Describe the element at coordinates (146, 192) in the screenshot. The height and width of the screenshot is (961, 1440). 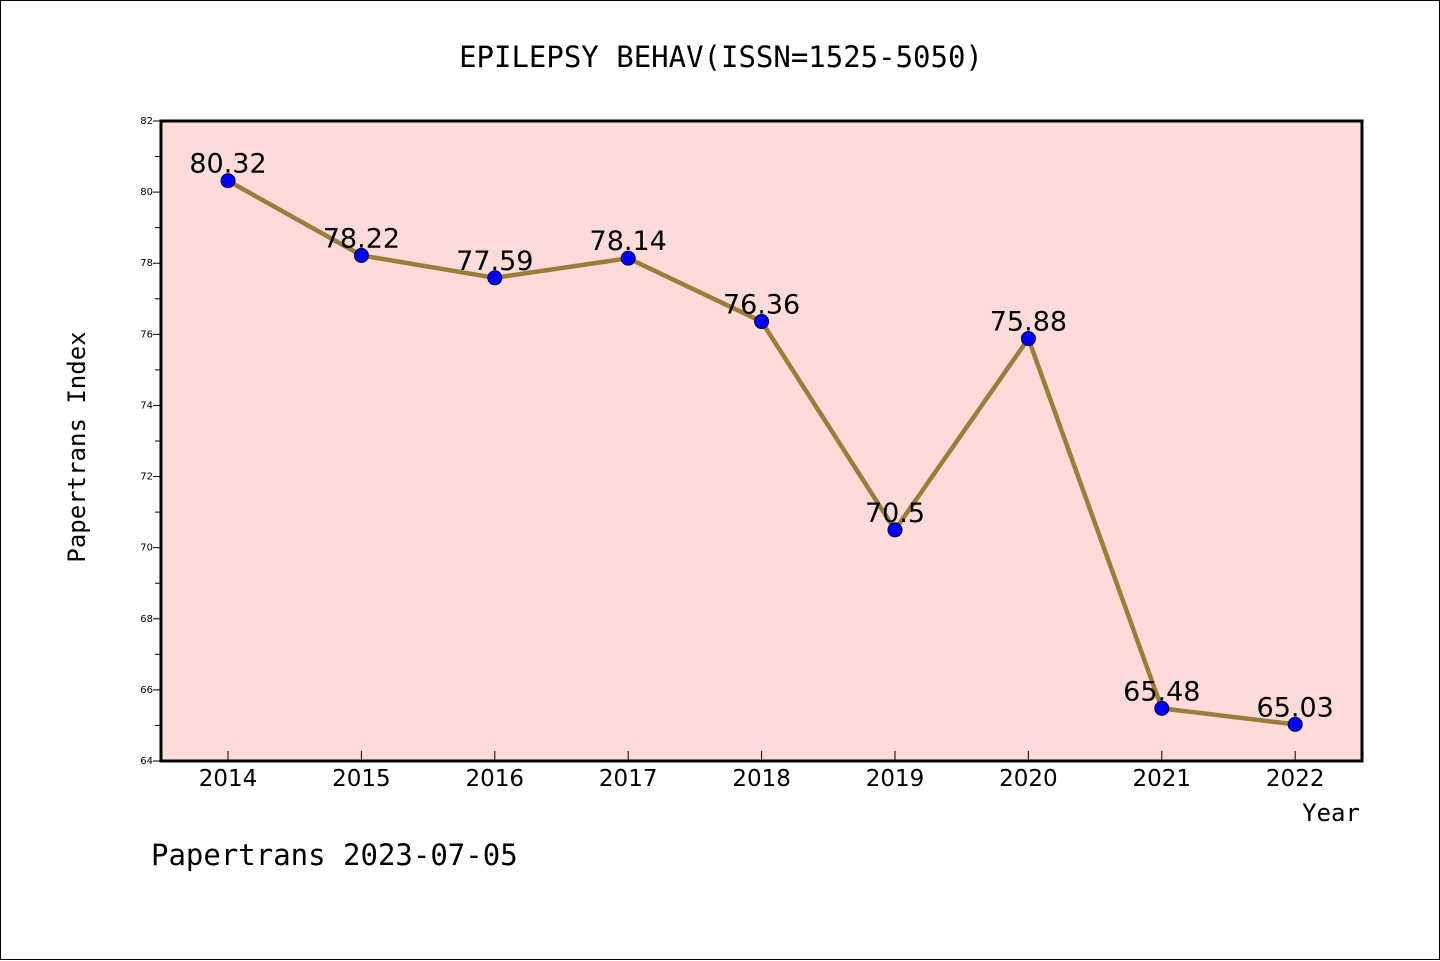
I see `y-tick-label: 80` at that location.